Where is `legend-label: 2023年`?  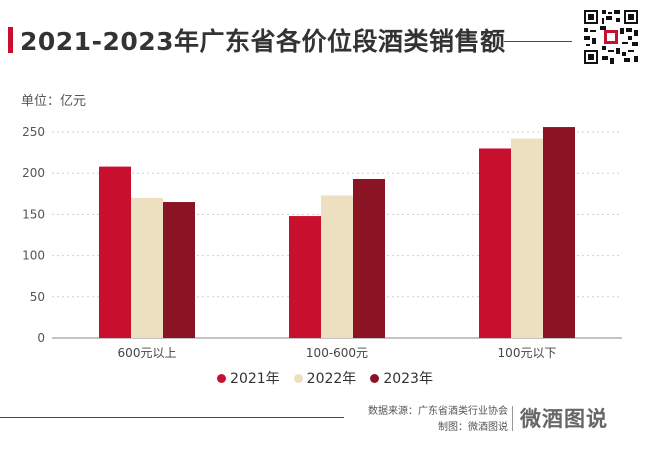 legend-label: 2023年 is located at coordinates (408, 379).